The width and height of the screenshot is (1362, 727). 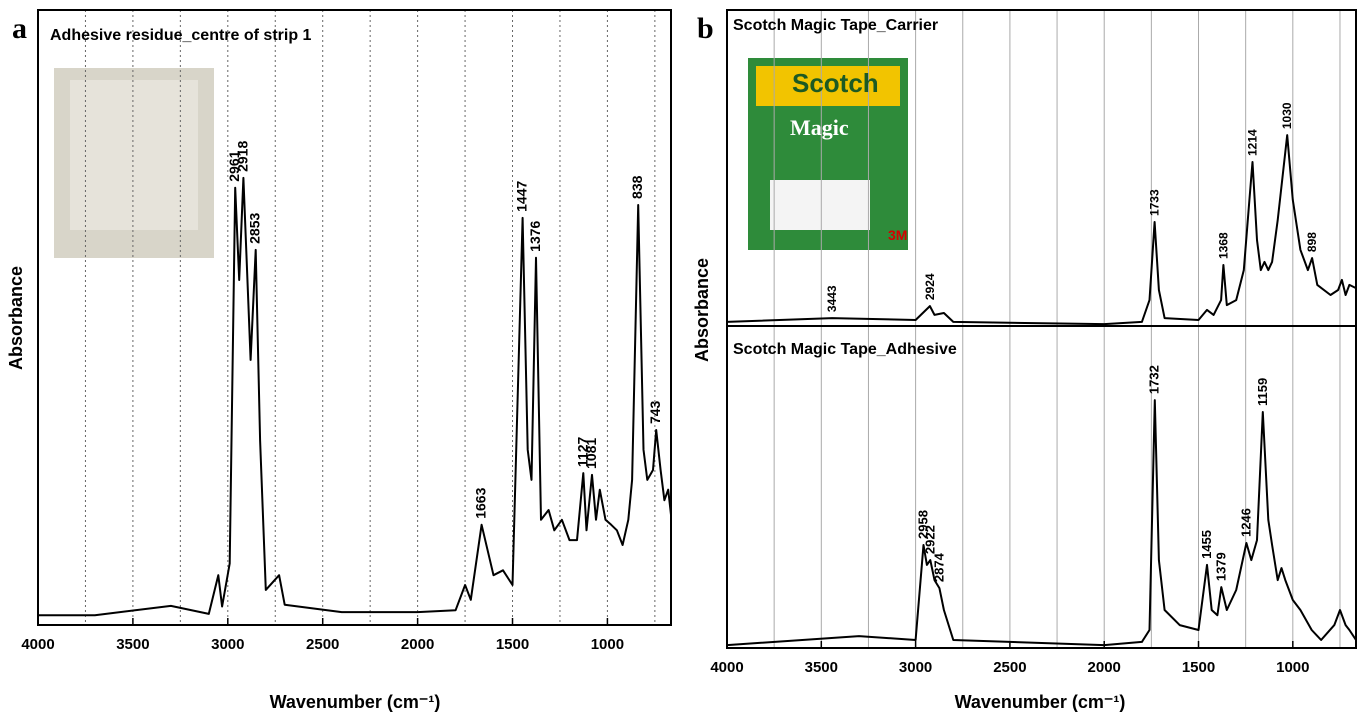 I want to click on peak-label: 1455, so click(x=1206, y=544).